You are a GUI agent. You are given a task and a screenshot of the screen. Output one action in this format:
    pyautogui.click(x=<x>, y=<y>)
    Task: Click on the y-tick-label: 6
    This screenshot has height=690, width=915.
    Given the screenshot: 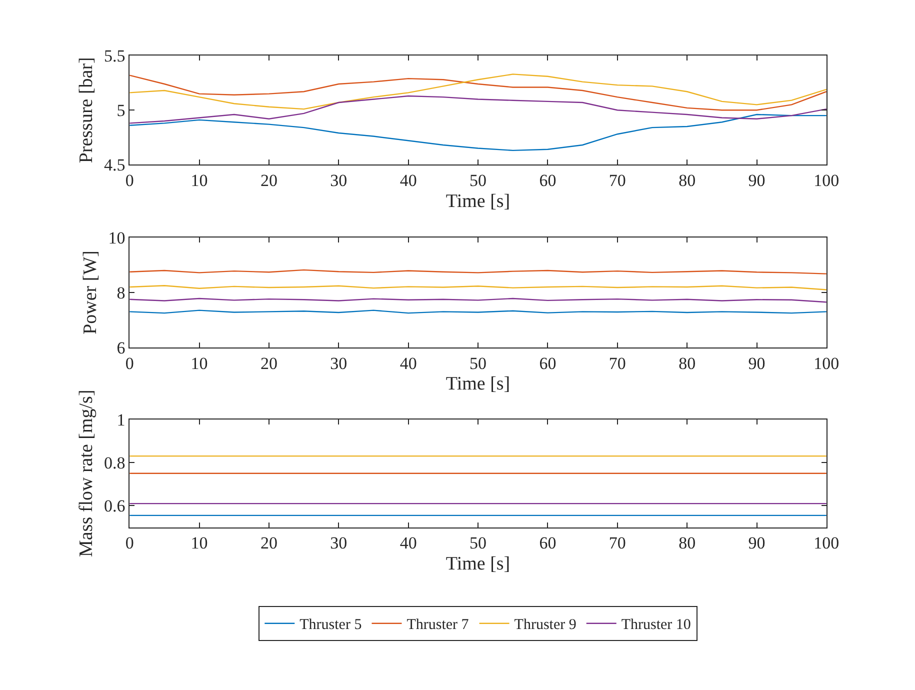 What is the action you would take?
    pyautogui.click(x=121, y=348)
    